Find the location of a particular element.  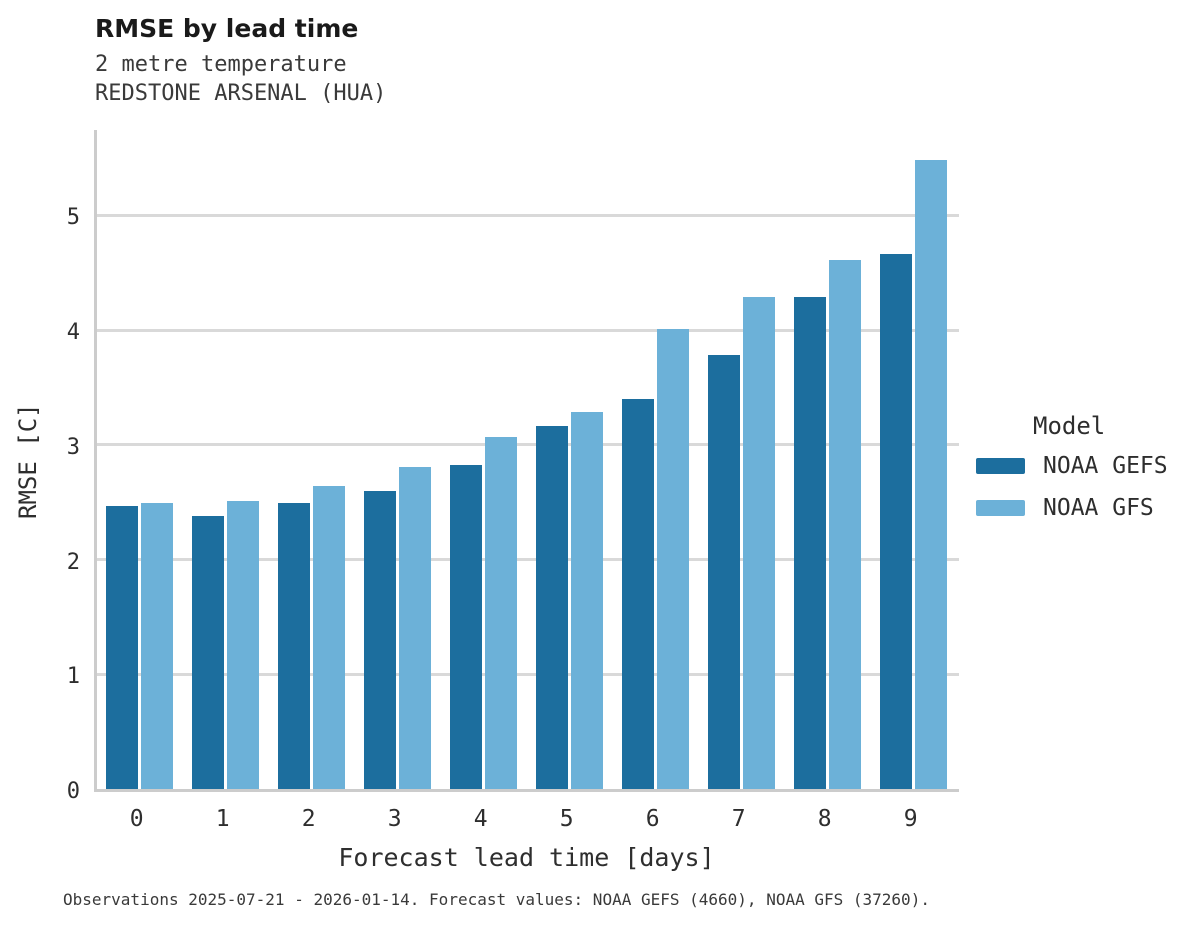

legend-label-noaa-gefs: NOAA GEFS is located at coordinates (1105, 466).